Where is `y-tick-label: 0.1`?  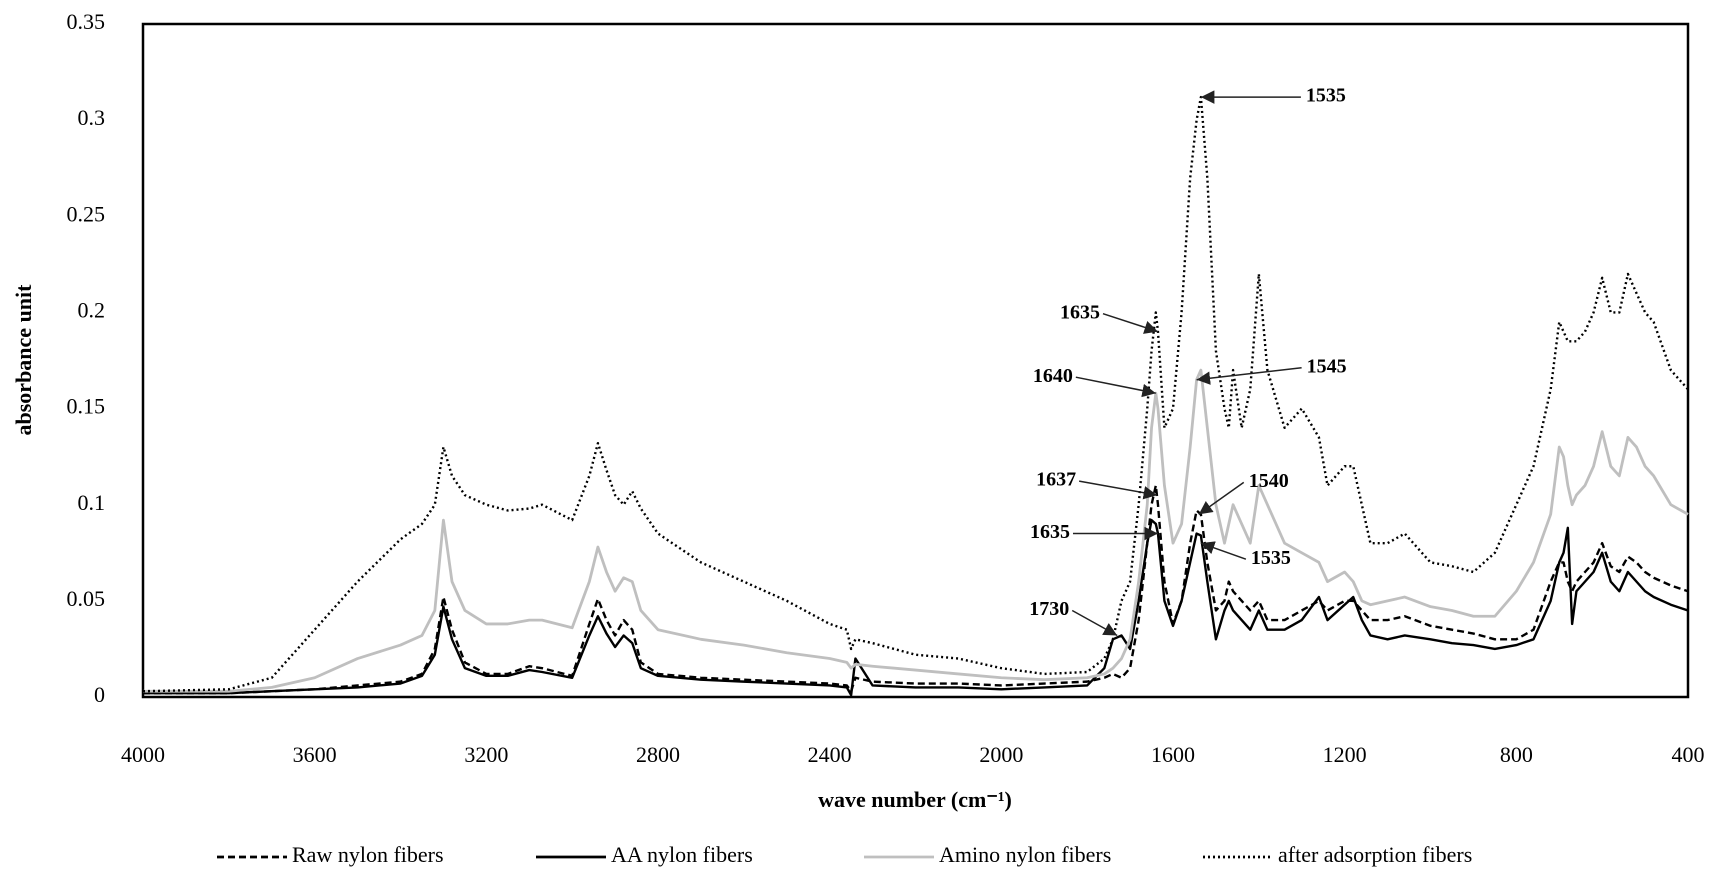
y-tick-label: 0.1 is located at coordinates (92, 502).